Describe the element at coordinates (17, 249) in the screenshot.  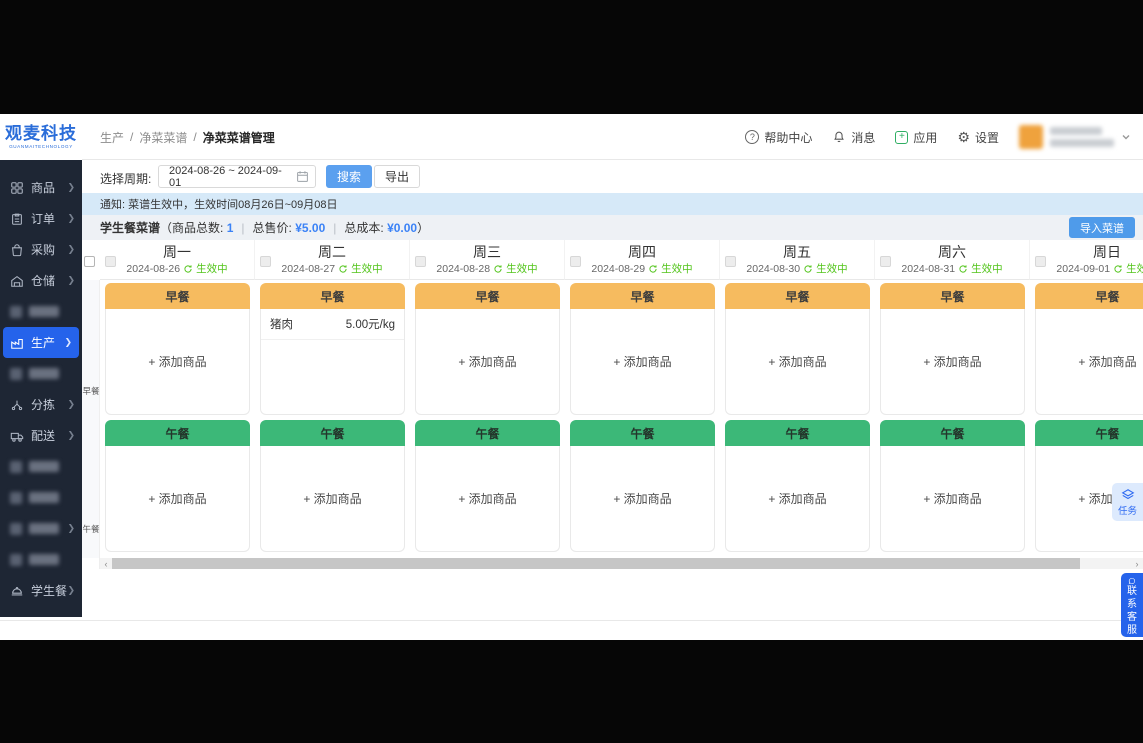
I see `purchase-bag-icon` at that location.